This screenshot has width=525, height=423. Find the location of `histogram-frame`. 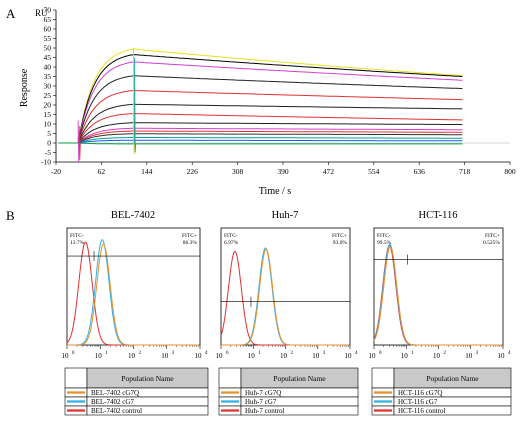

histogram-frame is located at coordinates (285, 286).